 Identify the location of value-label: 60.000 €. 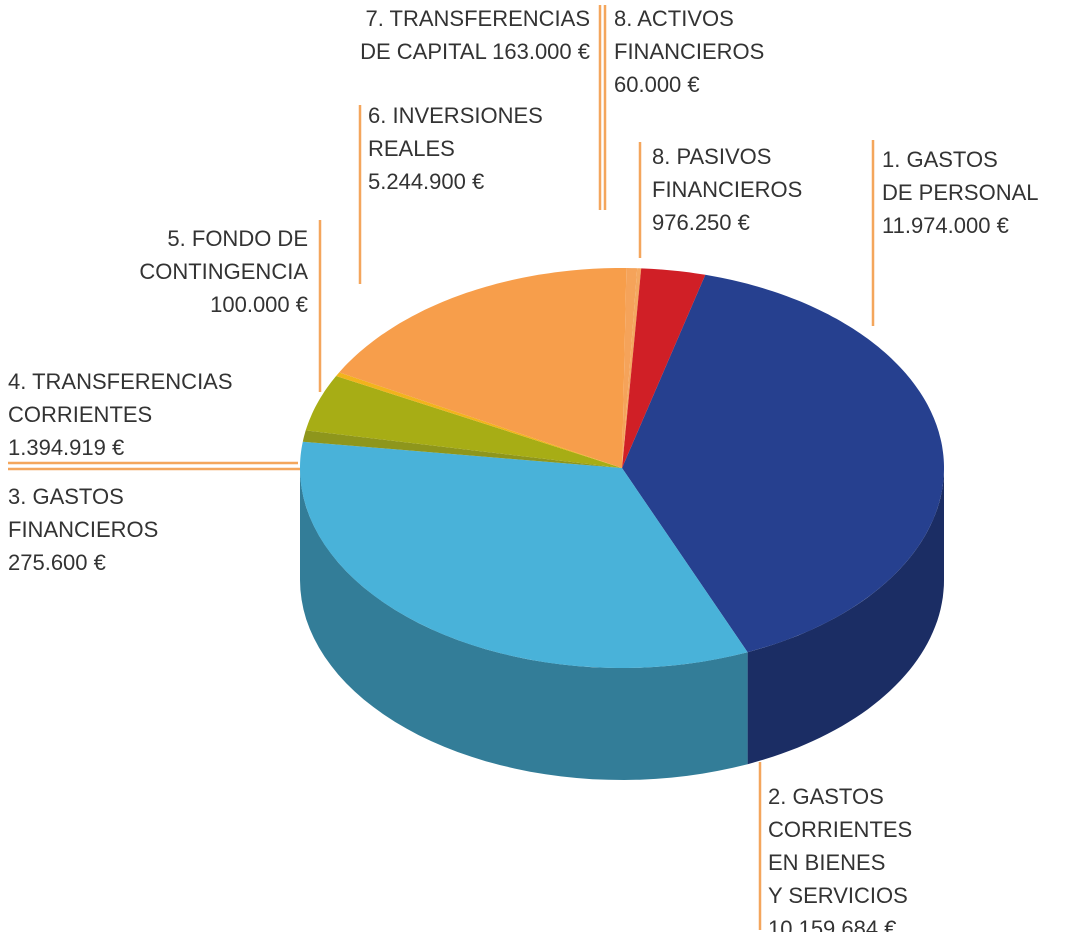
(657, 84).